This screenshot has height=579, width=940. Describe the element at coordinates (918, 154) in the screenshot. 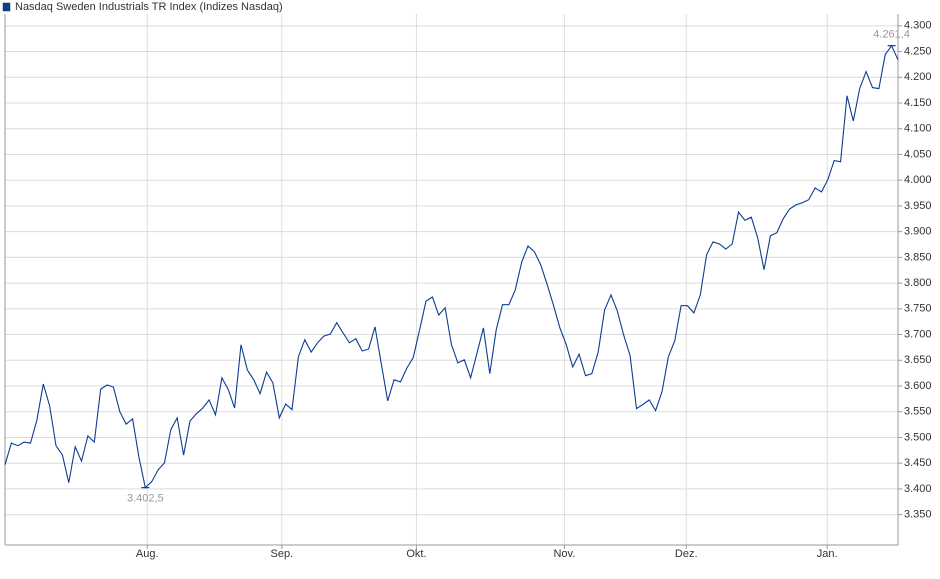

I see `y-tick-label: 4.050` at that location.